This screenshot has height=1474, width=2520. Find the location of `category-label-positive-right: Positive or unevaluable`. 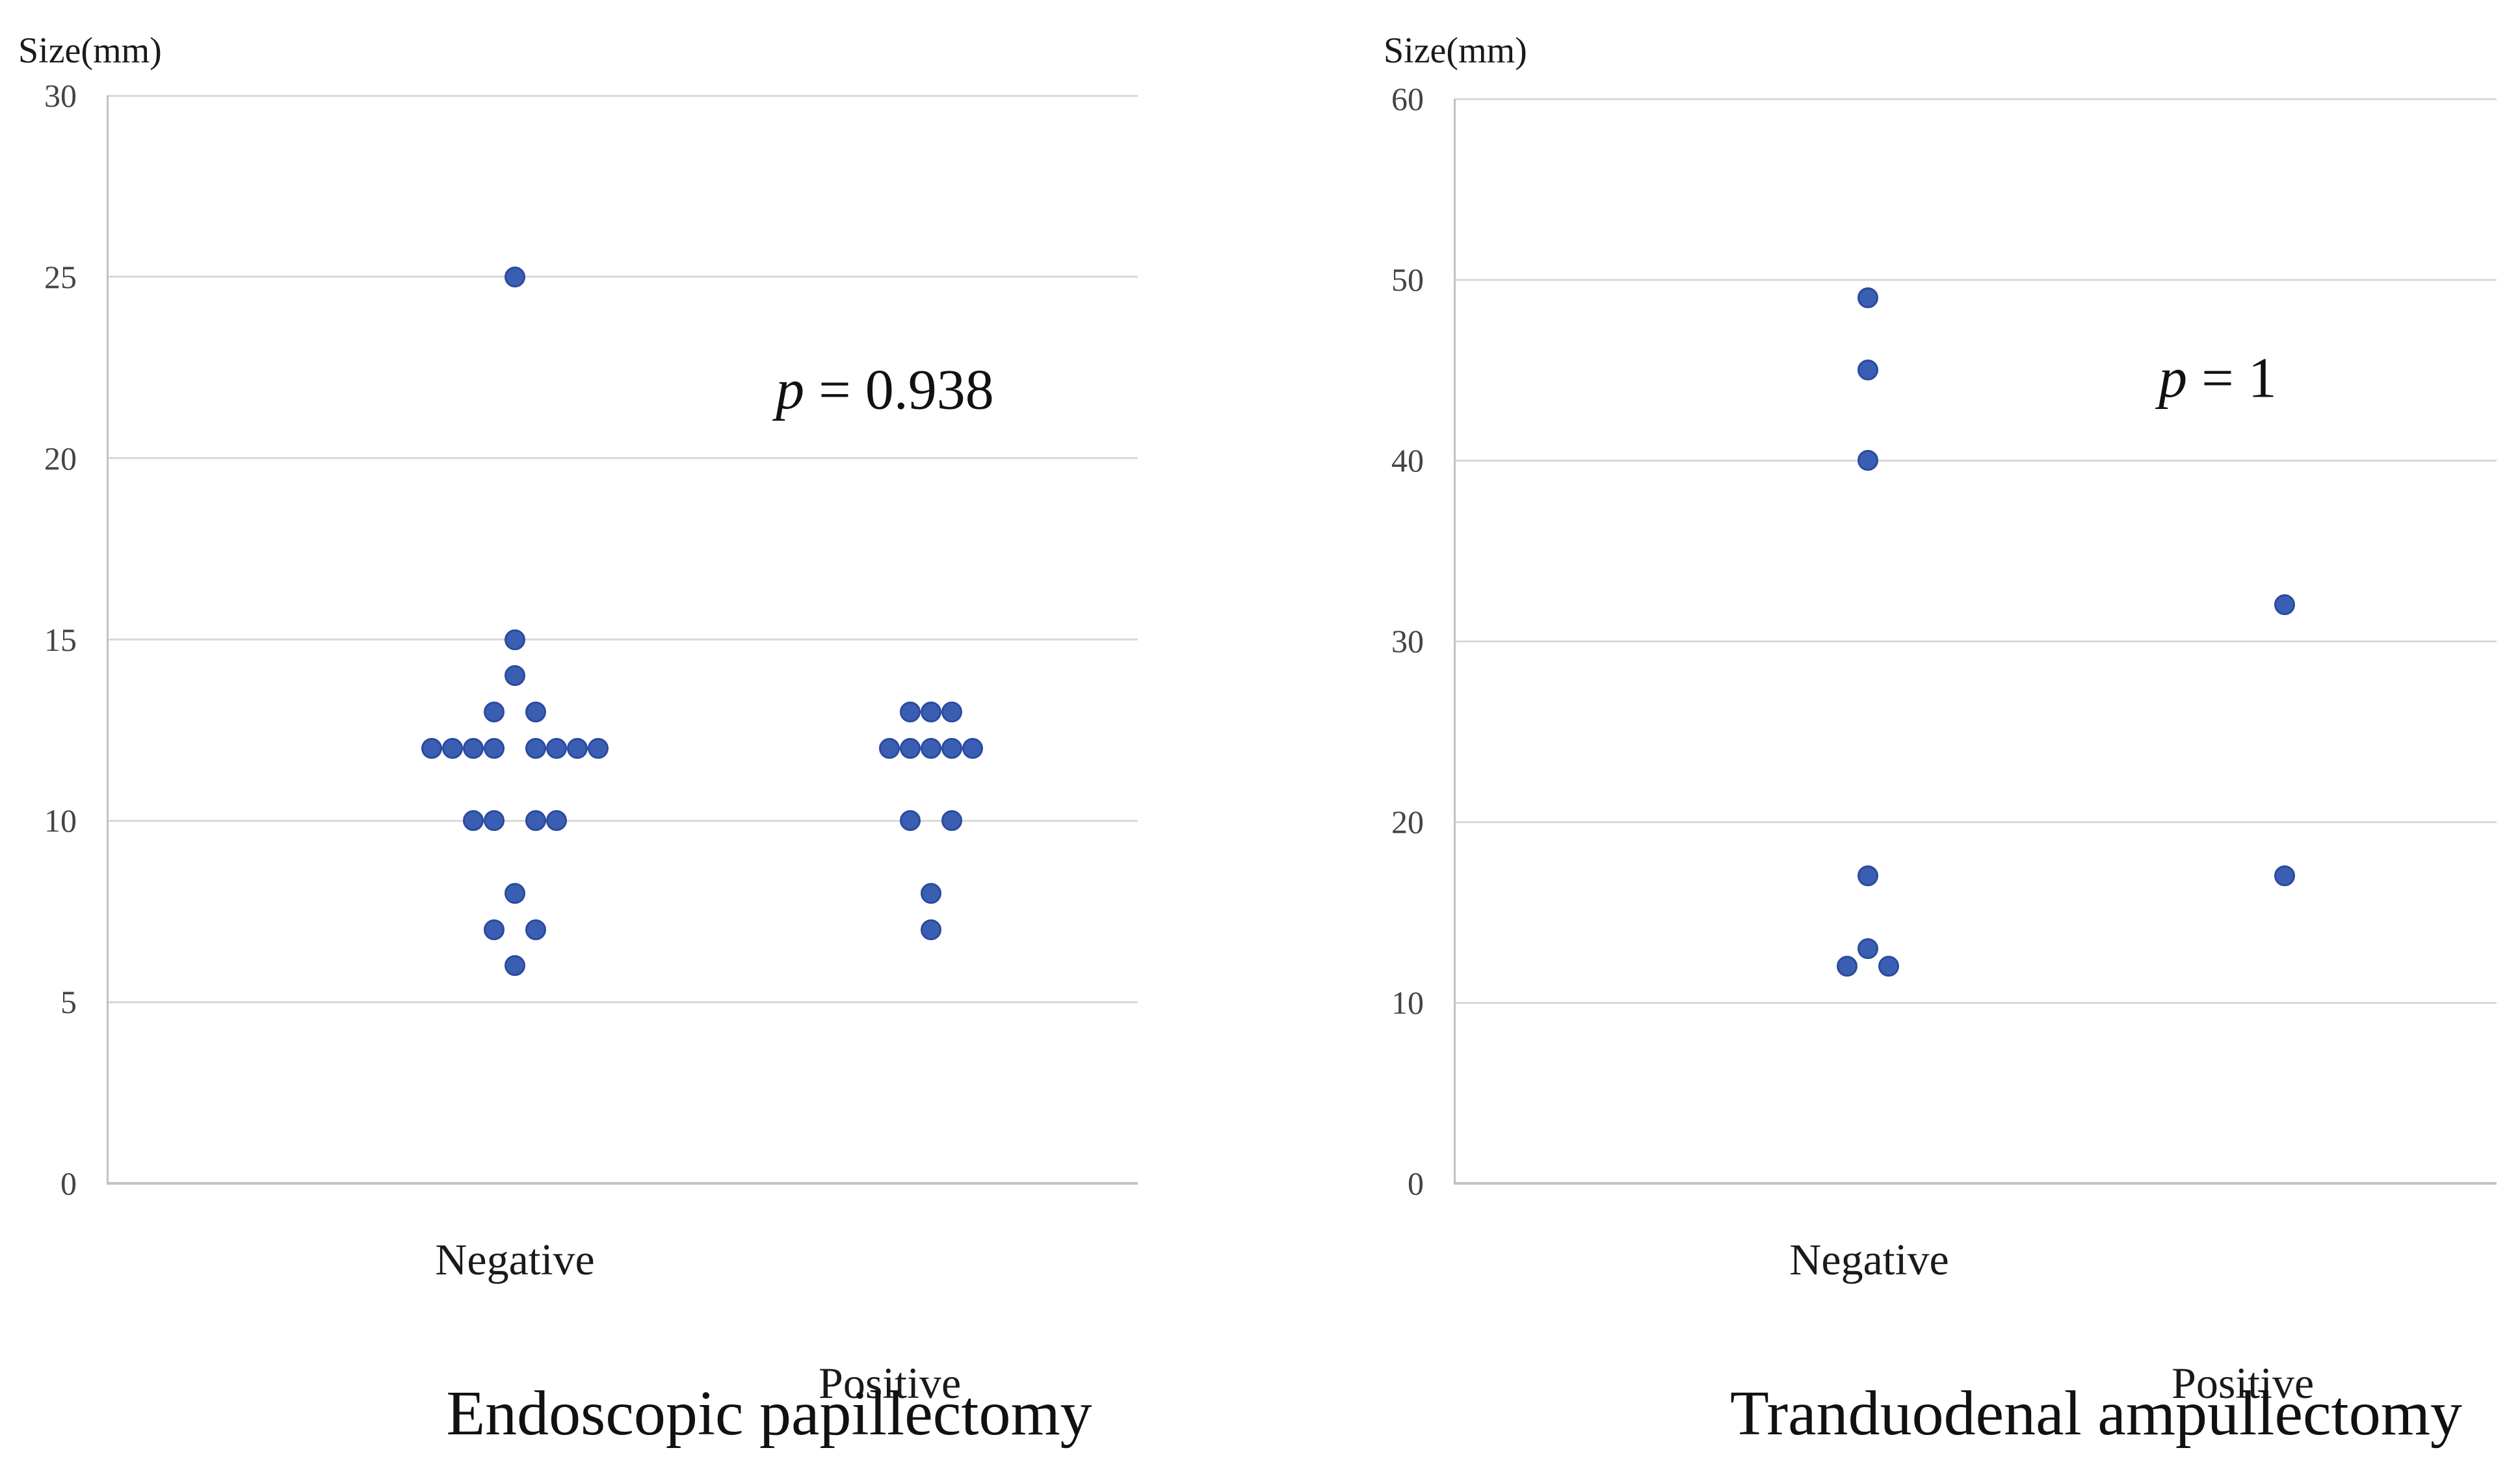

category-label-positive-right: Positive or unevaluable is located at coordinates (2307, 1351).